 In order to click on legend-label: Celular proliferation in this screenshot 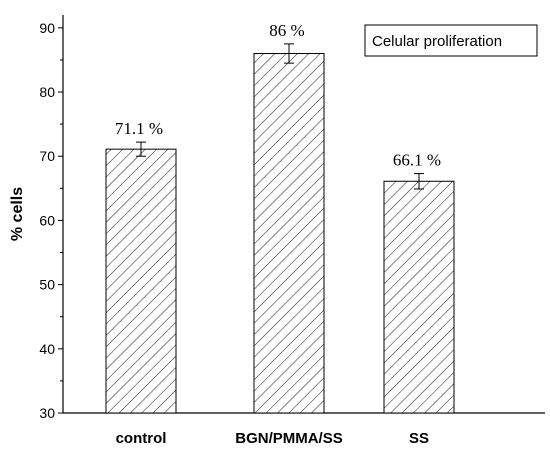, I will do `click(437, 41)`.